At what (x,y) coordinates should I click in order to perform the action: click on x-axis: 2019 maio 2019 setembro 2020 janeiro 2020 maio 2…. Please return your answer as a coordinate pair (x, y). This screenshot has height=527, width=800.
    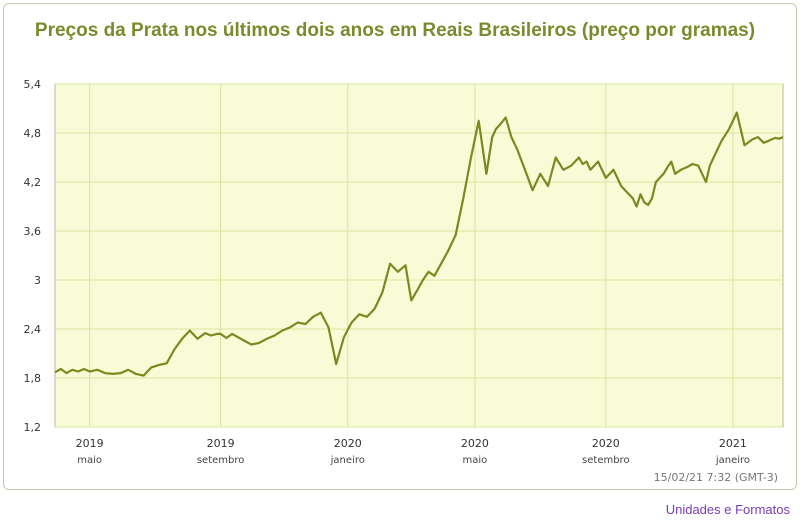
    Looking at the image, I should click on (413, 451).